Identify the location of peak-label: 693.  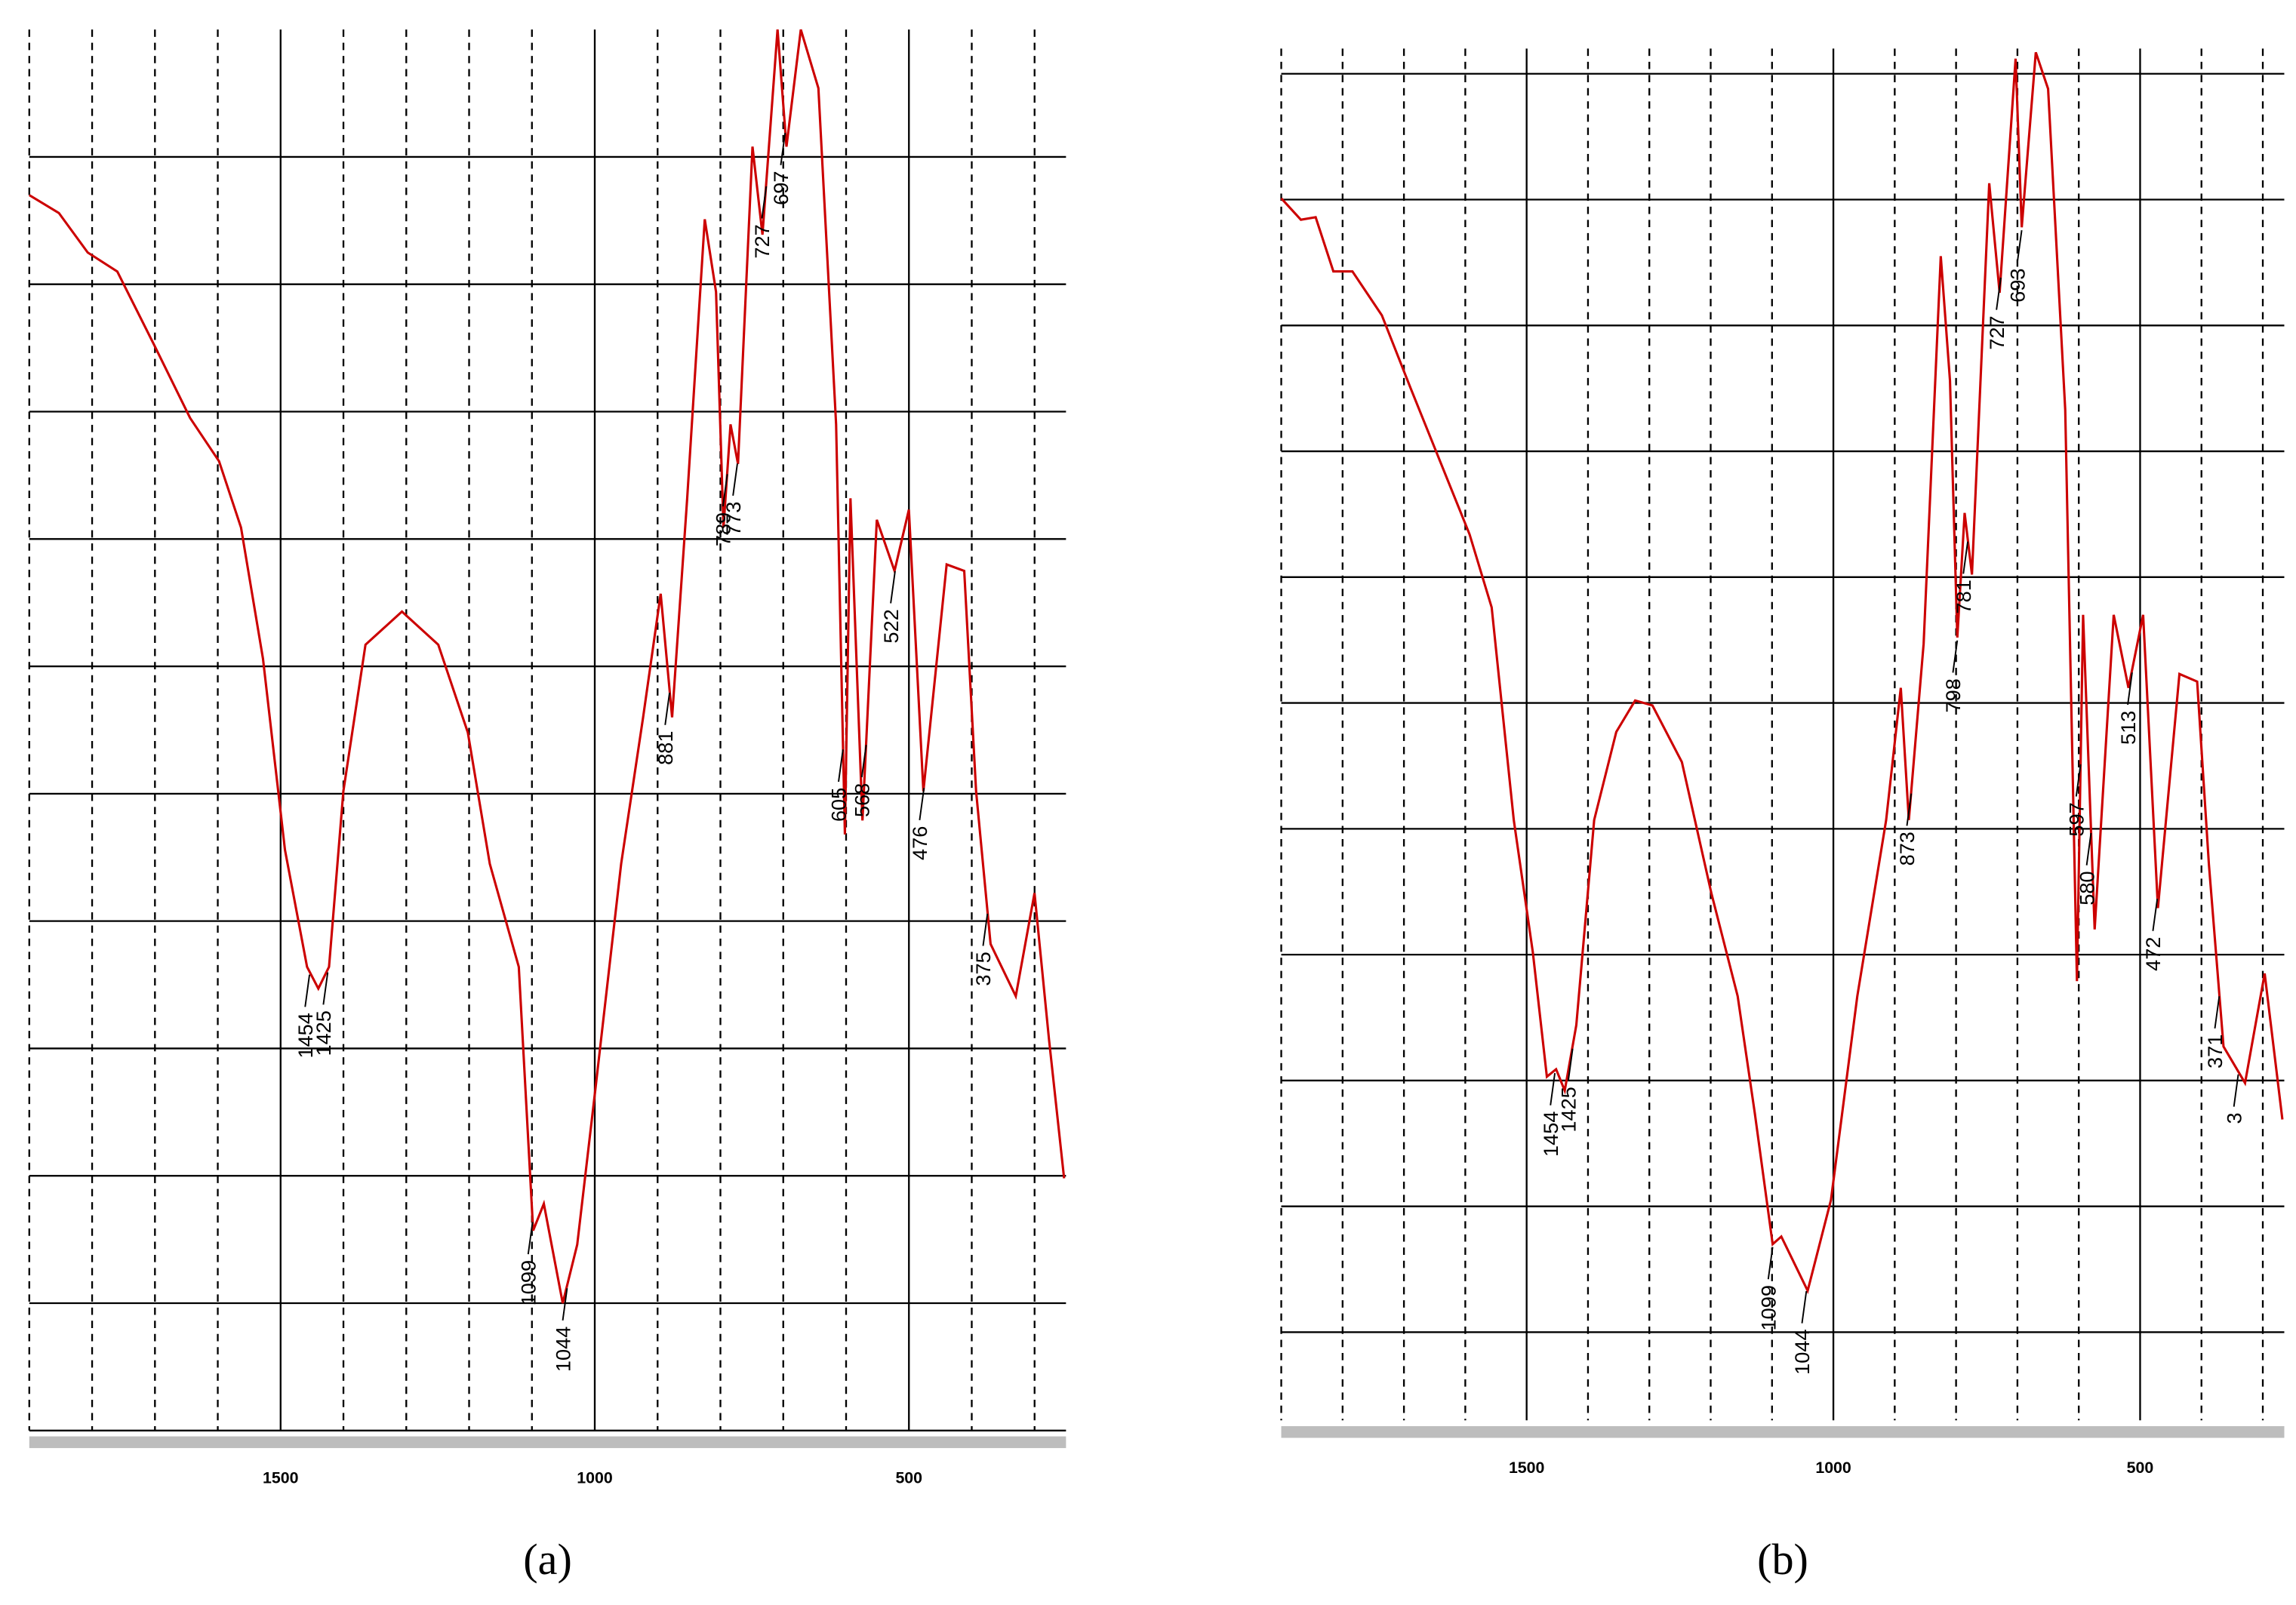
(2017, 286).